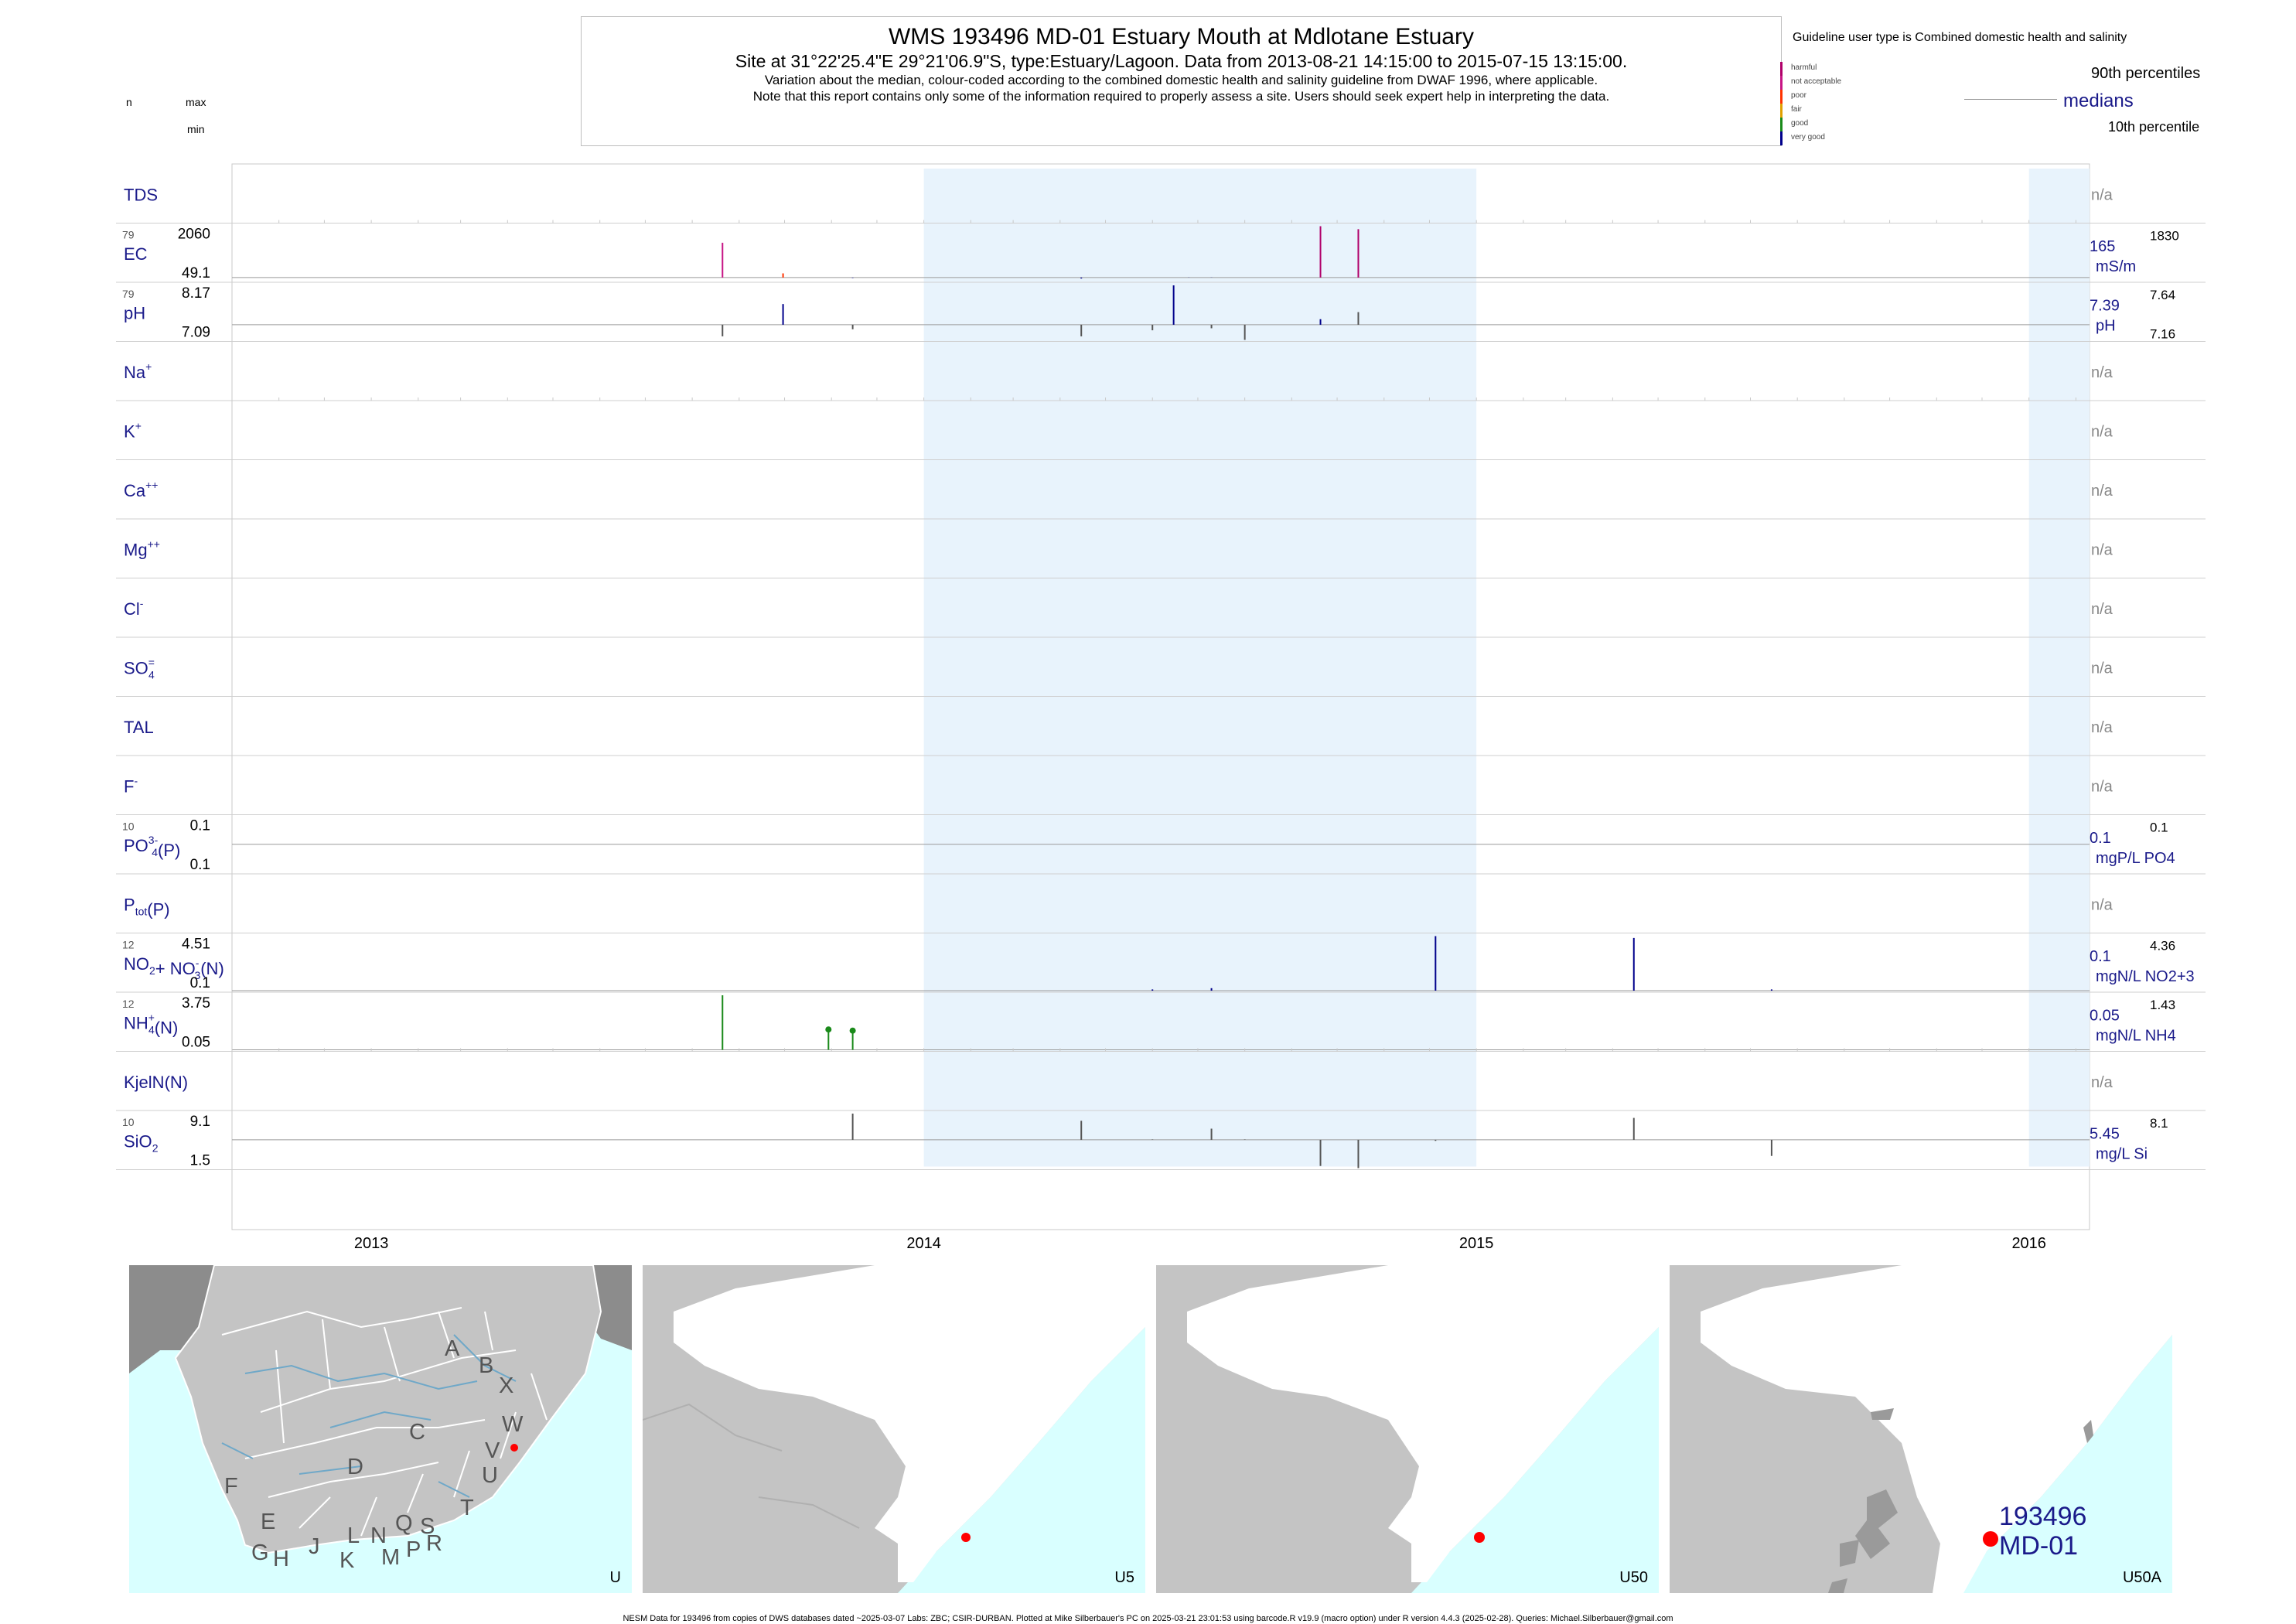 This screenshot has width=2296, height=1624. Describe the element at coordinates (2043, 1516) in the screenshot. I see `map-site-id: 193496` at that location.